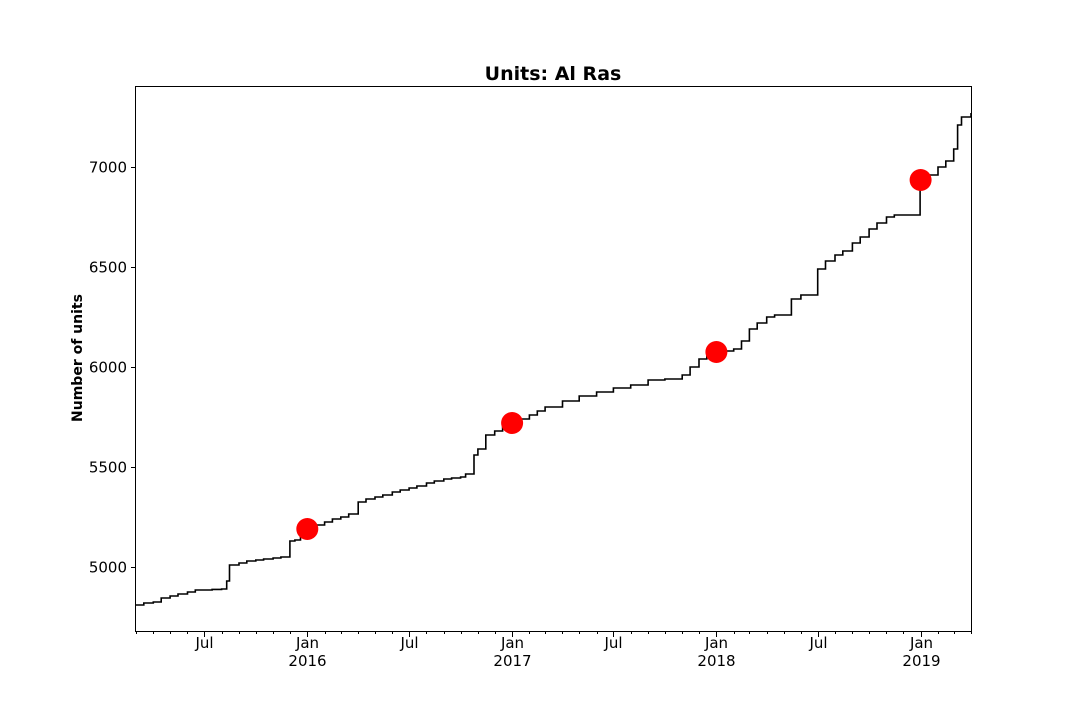 The image size is (1080, 720). What do you see at coordinates (553, 74) in the screenshot?
I see `chart-title: Units: Al Ras` at bounding box center [553, 74].